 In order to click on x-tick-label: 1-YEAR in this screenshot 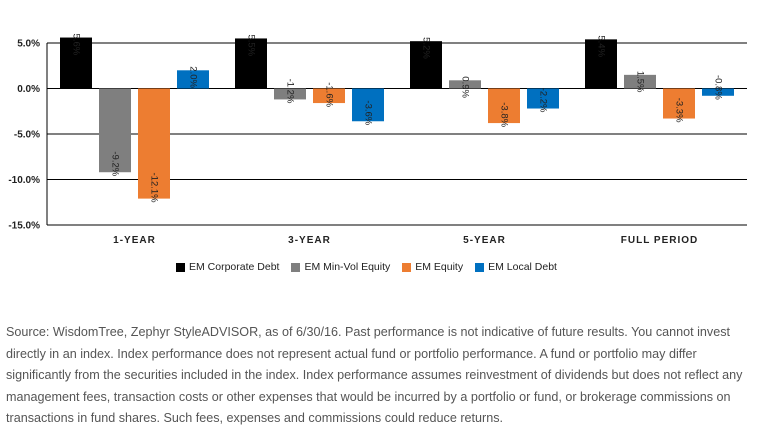, I will do `click(134, 240)`.